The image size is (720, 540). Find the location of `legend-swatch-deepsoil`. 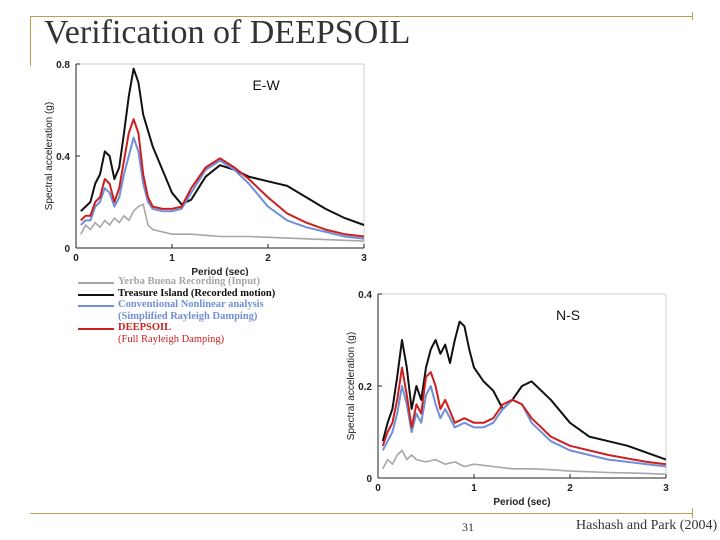

legend-swatch-deepsoil is located at coordinates (96, 329).